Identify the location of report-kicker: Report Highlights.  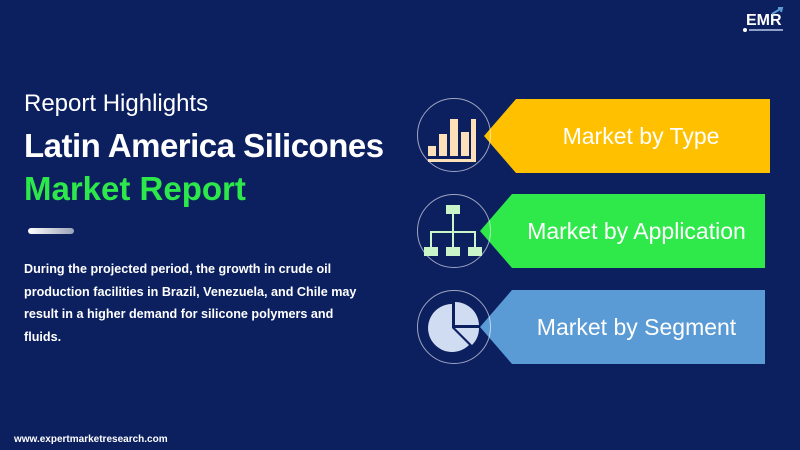
(116, 103).